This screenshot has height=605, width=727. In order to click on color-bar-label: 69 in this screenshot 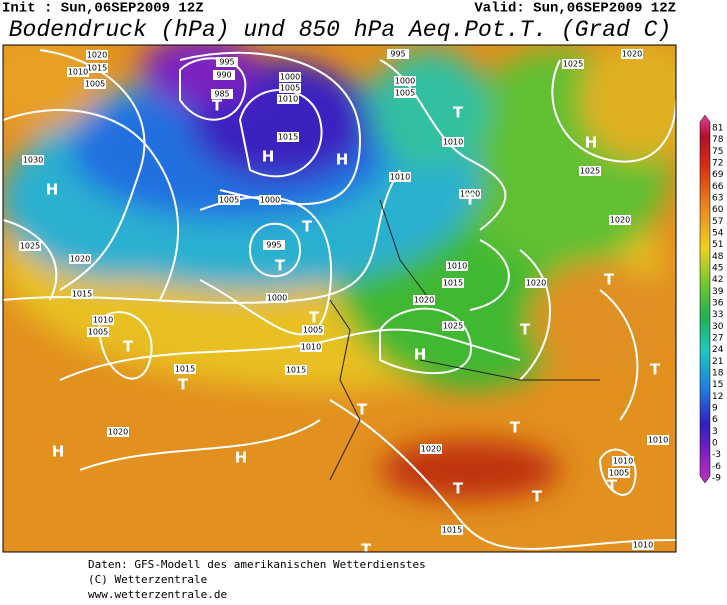, I will do `click(718, 175)`.